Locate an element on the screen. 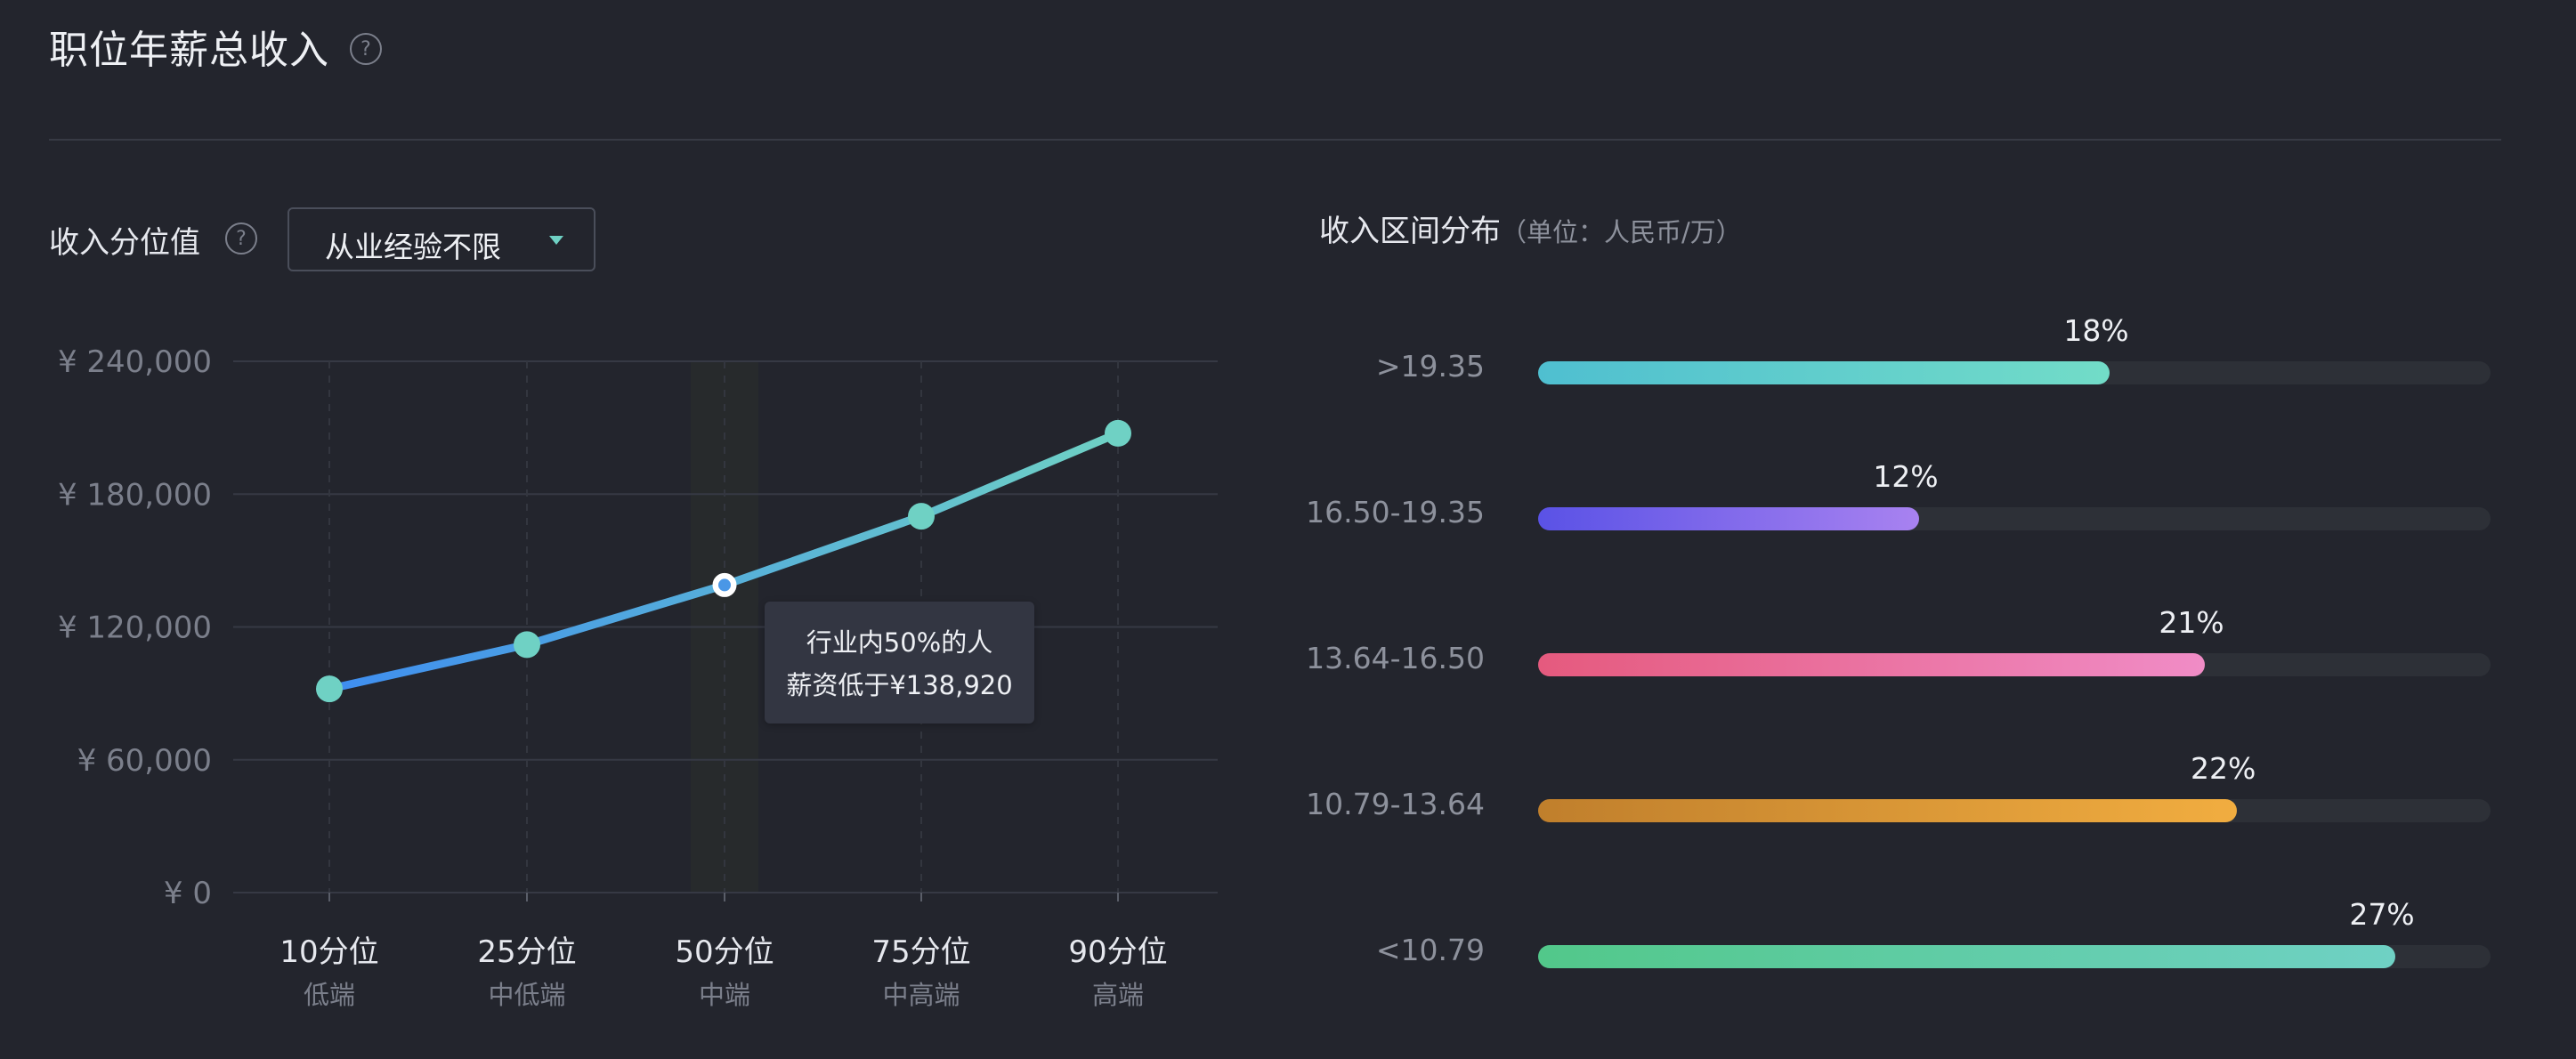  bar-value-label: 27% is located at coordinates (2382, 914).